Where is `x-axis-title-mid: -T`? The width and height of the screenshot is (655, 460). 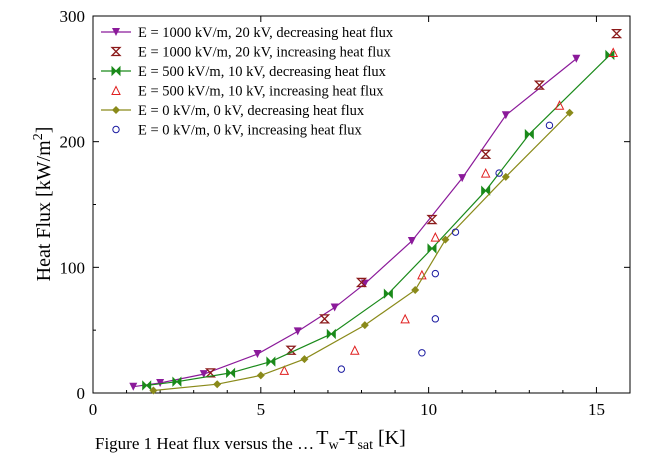
x-axis-title-mid: -T is located at coordinates (348, 438).